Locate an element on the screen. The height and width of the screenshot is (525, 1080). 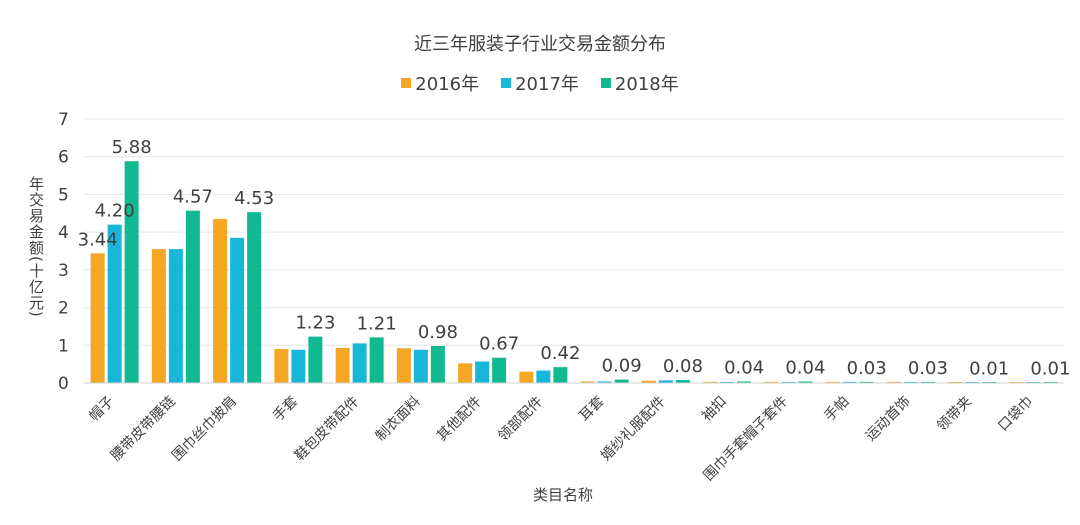
bar-2017年-手帕 is located at coordinates (849, 382).